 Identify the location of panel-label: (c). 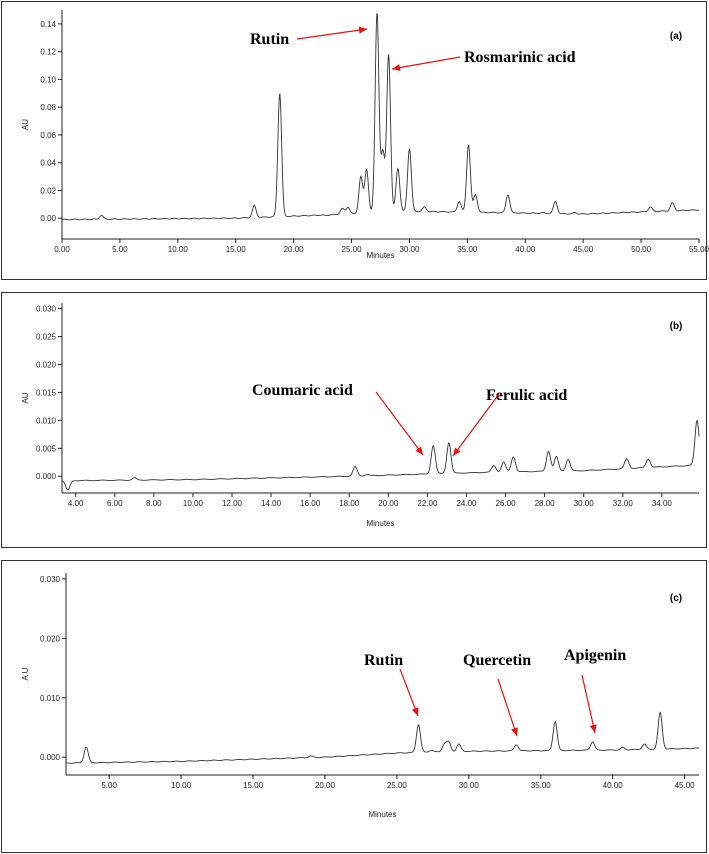
(676, 598).